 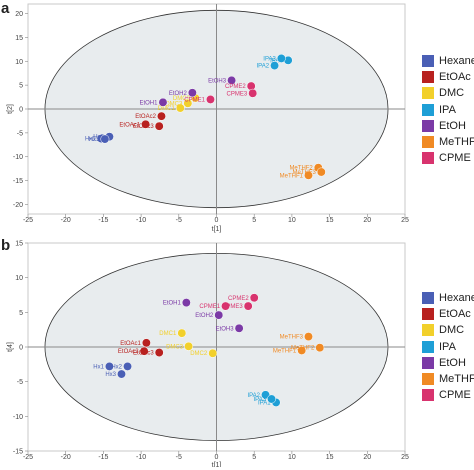 What do you see at coordinates (94, 140) in the screenshot?
I see `point-label: Hx3` at bounding box center [94, 140].